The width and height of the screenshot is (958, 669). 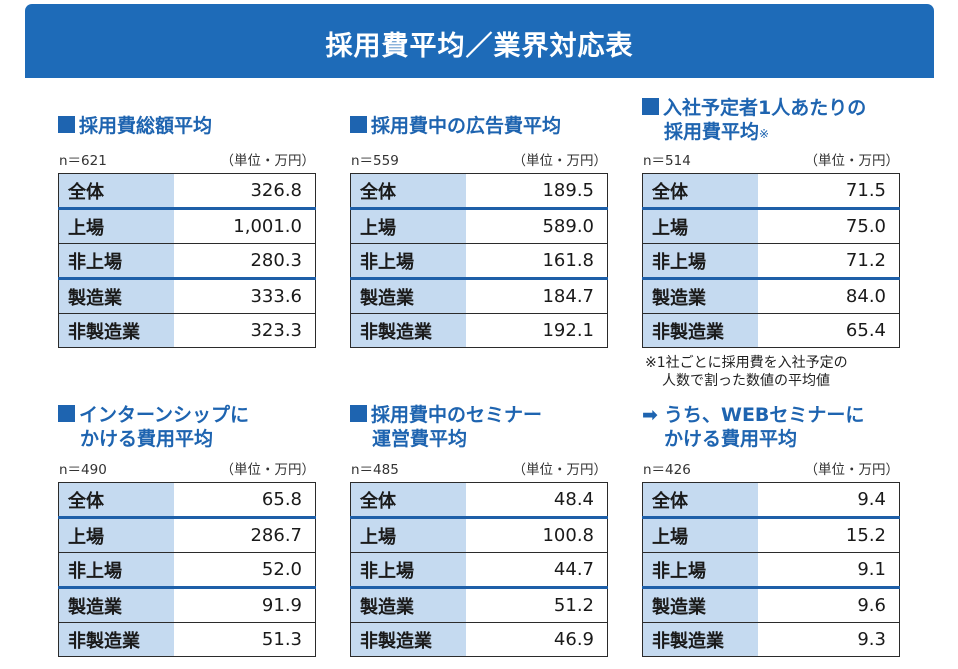 What do you see at coordinates (828, 261) in the screenshot?
I see `row-value: 71.2` at bounding box center [828, 261].